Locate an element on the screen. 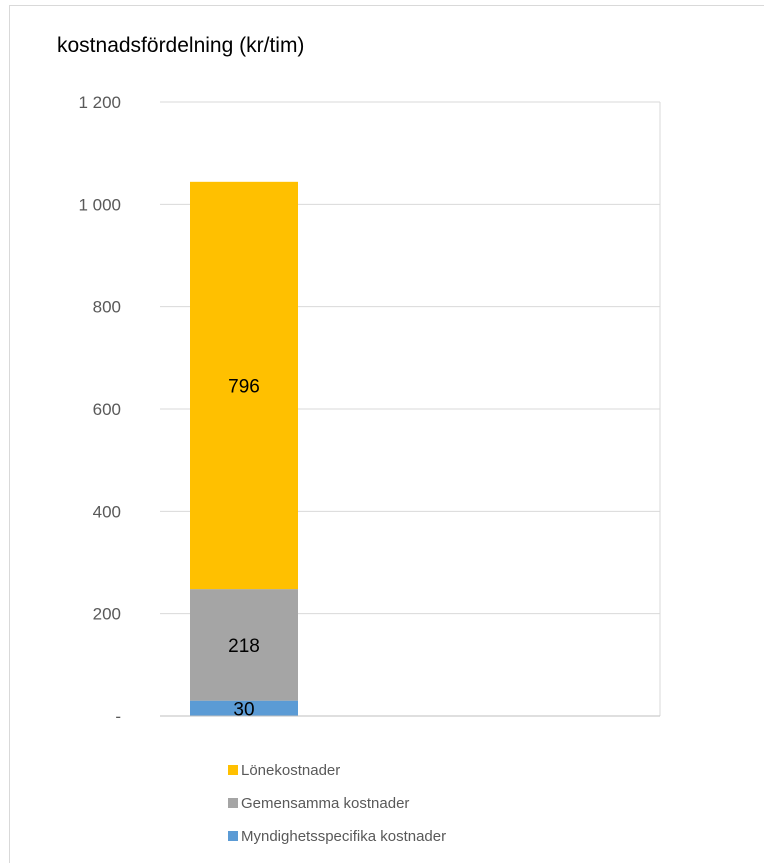  bar-segments is located at coordinates (244, 448).